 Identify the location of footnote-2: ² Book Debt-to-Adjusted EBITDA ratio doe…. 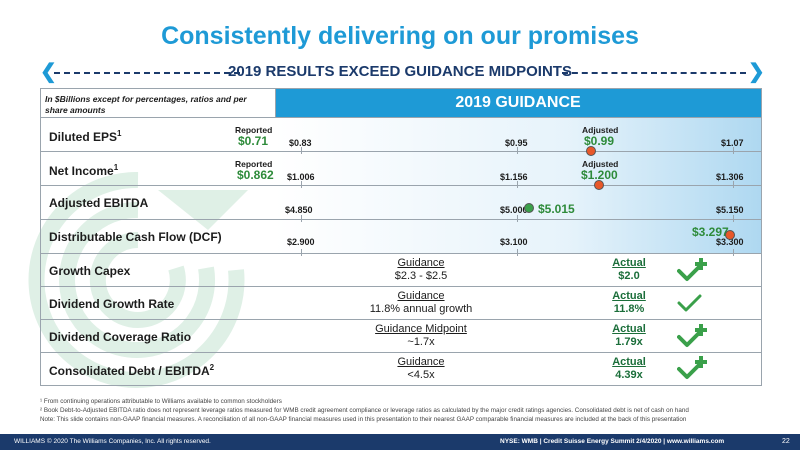
(364, 410).